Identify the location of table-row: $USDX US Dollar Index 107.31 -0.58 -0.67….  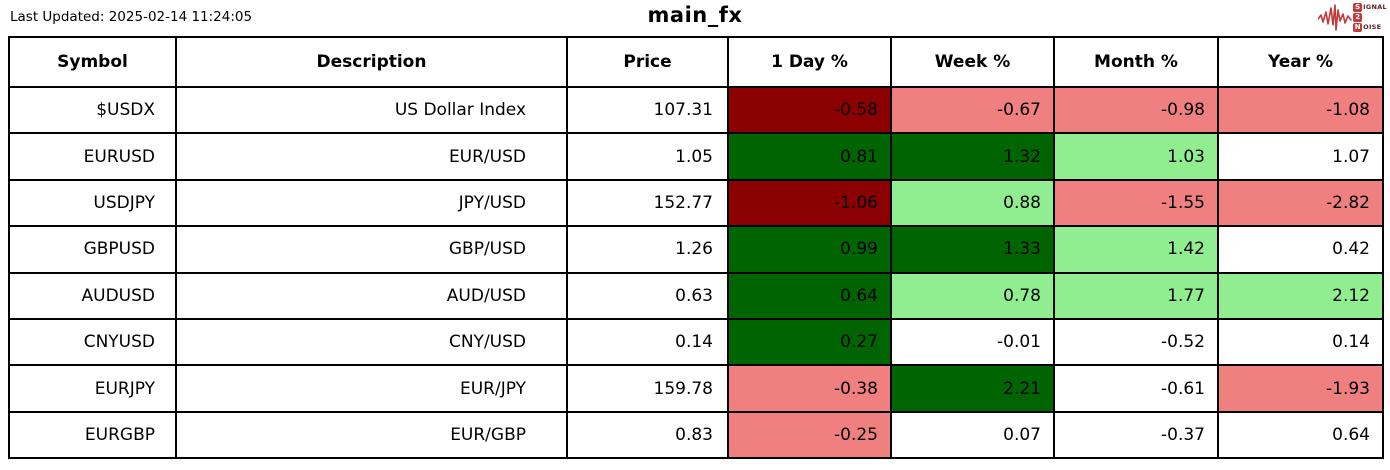
(696, 110).